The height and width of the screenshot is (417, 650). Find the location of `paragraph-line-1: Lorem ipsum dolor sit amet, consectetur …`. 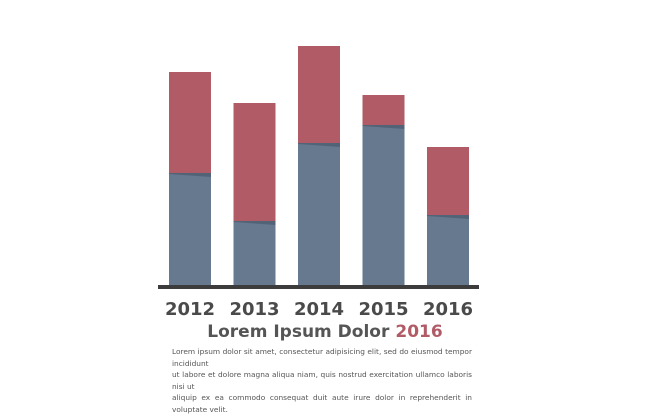

paragraph-line-1: Lorem ipsum dolor sit amet, consectetur … is located at coordinates (322, 357).